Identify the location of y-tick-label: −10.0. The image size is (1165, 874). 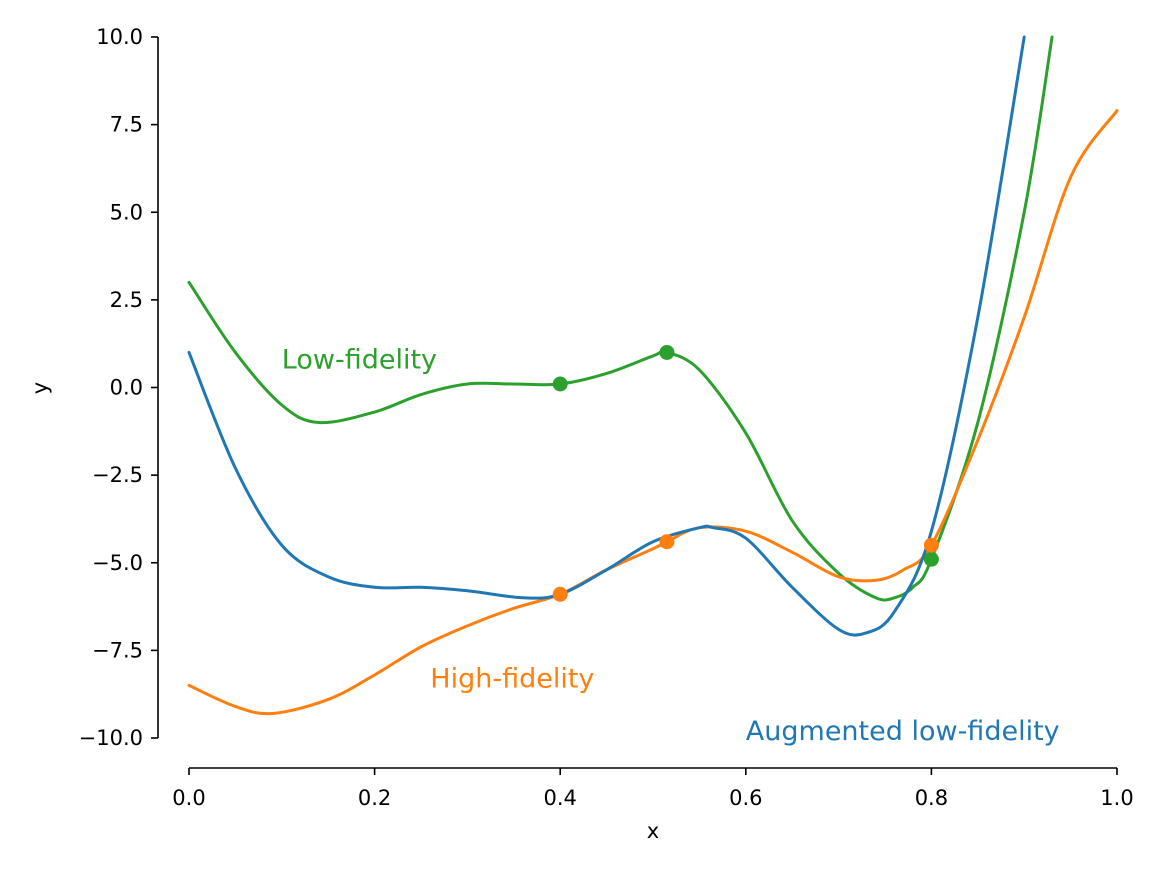
(111, 738).